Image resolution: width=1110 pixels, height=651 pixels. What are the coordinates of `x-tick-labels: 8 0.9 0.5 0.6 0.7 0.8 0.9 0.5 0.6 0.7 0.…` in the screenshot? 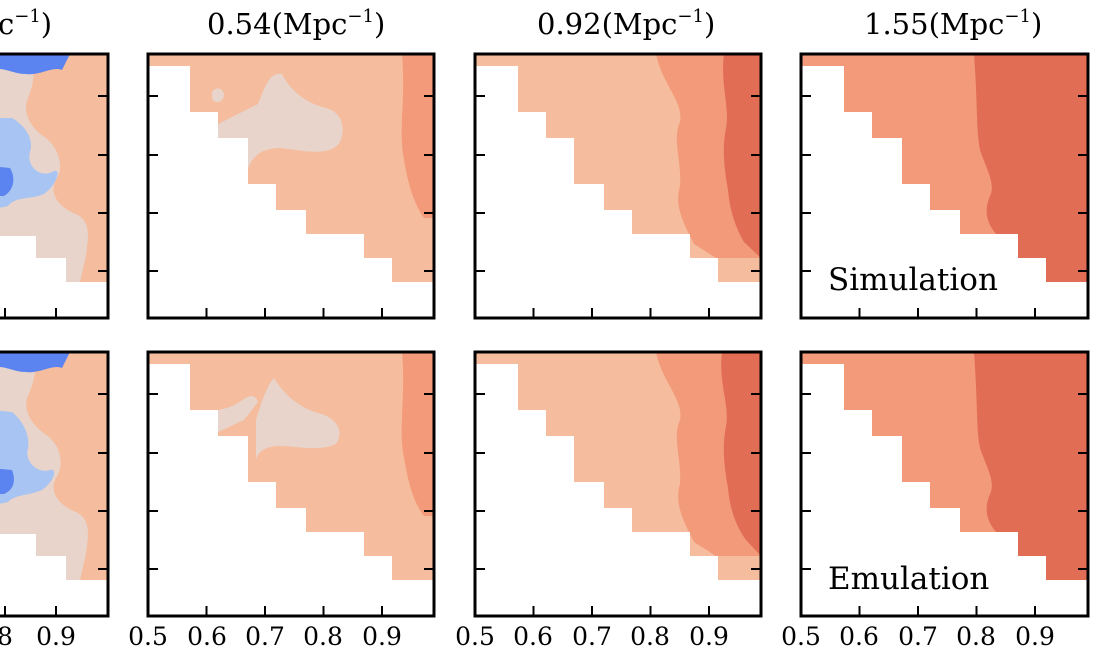 It's located at (527, 636).